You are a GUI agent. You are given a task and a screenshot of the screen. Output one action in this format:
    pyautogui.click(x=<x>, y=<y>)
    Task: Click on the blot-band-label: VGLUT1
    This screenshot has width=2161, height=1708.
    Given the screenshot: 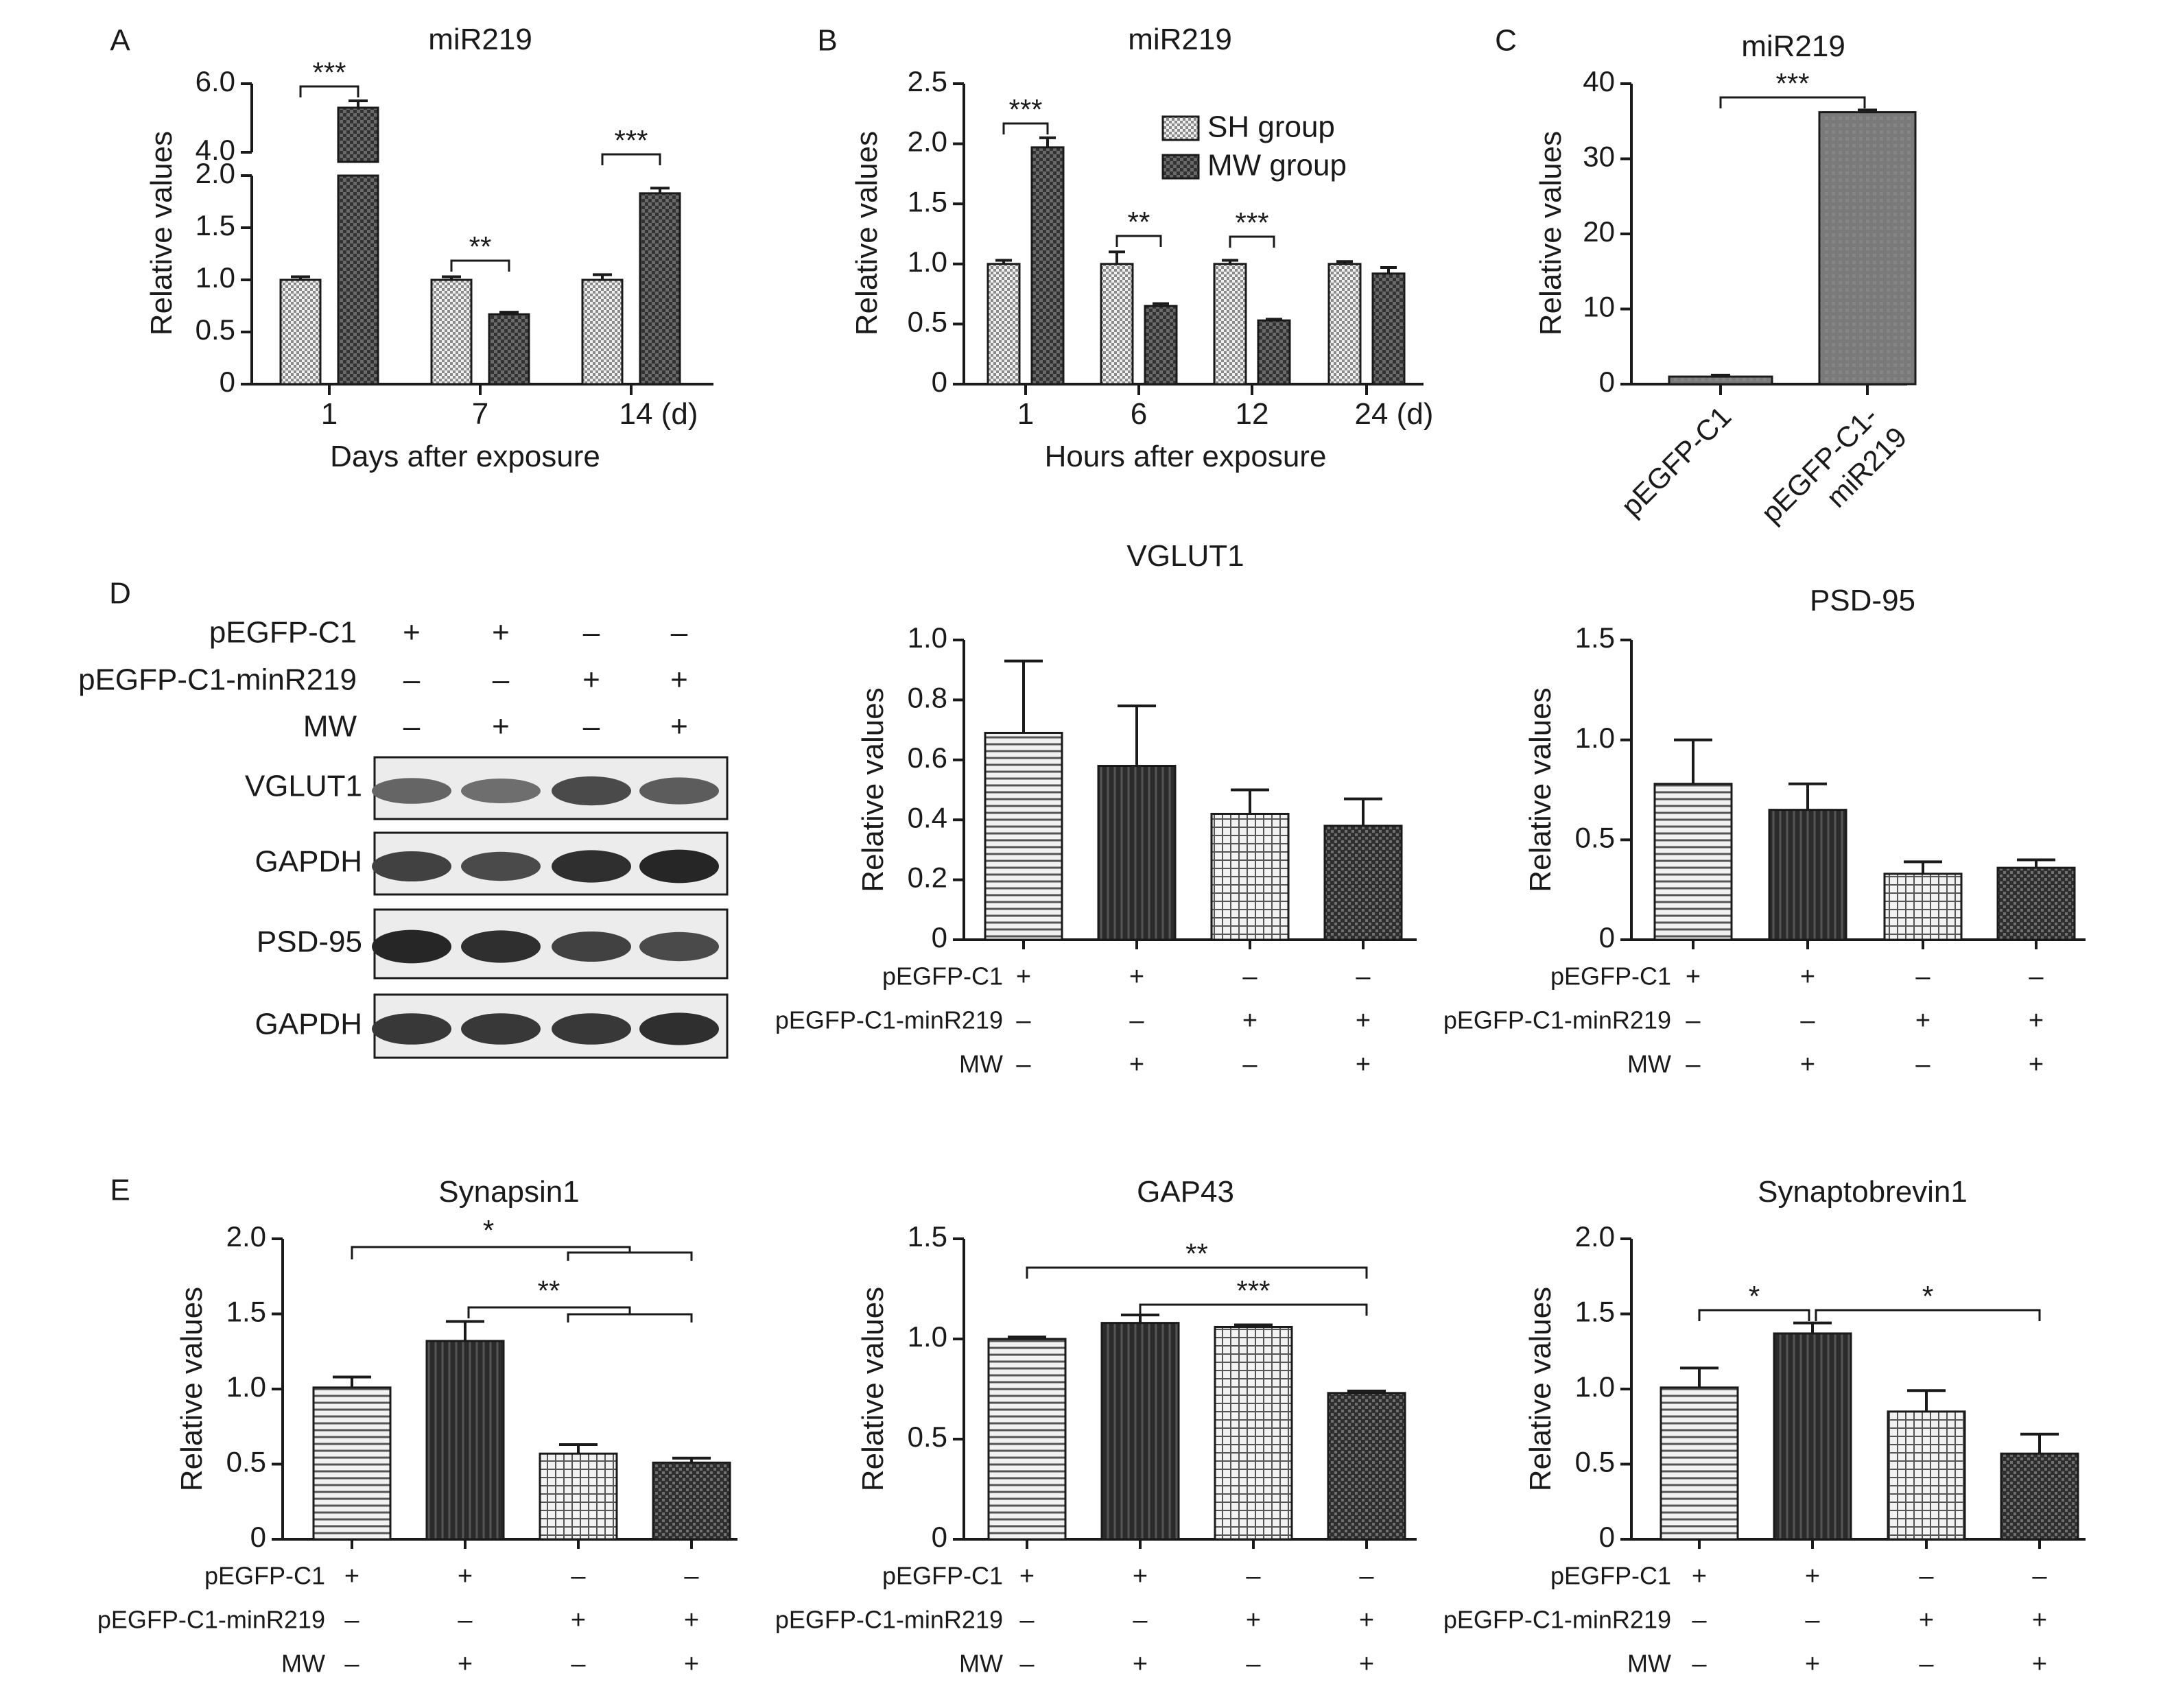 What is the action you would take?
    pyautogui.click(x=303, y=786)
    